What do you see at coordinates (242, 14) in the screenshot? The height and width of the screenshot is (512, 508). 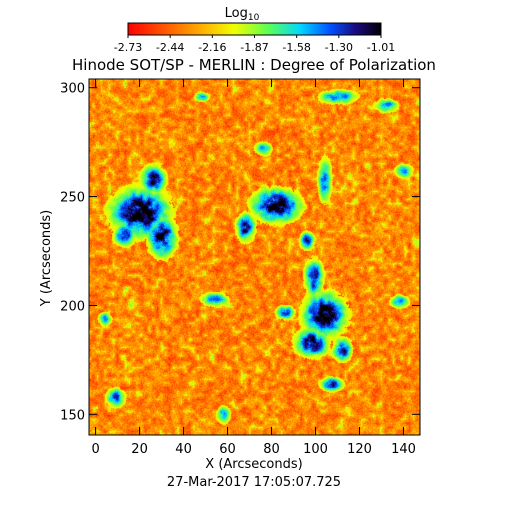 I see `colorbar-label: Log10` at bounding box center [242, 14].